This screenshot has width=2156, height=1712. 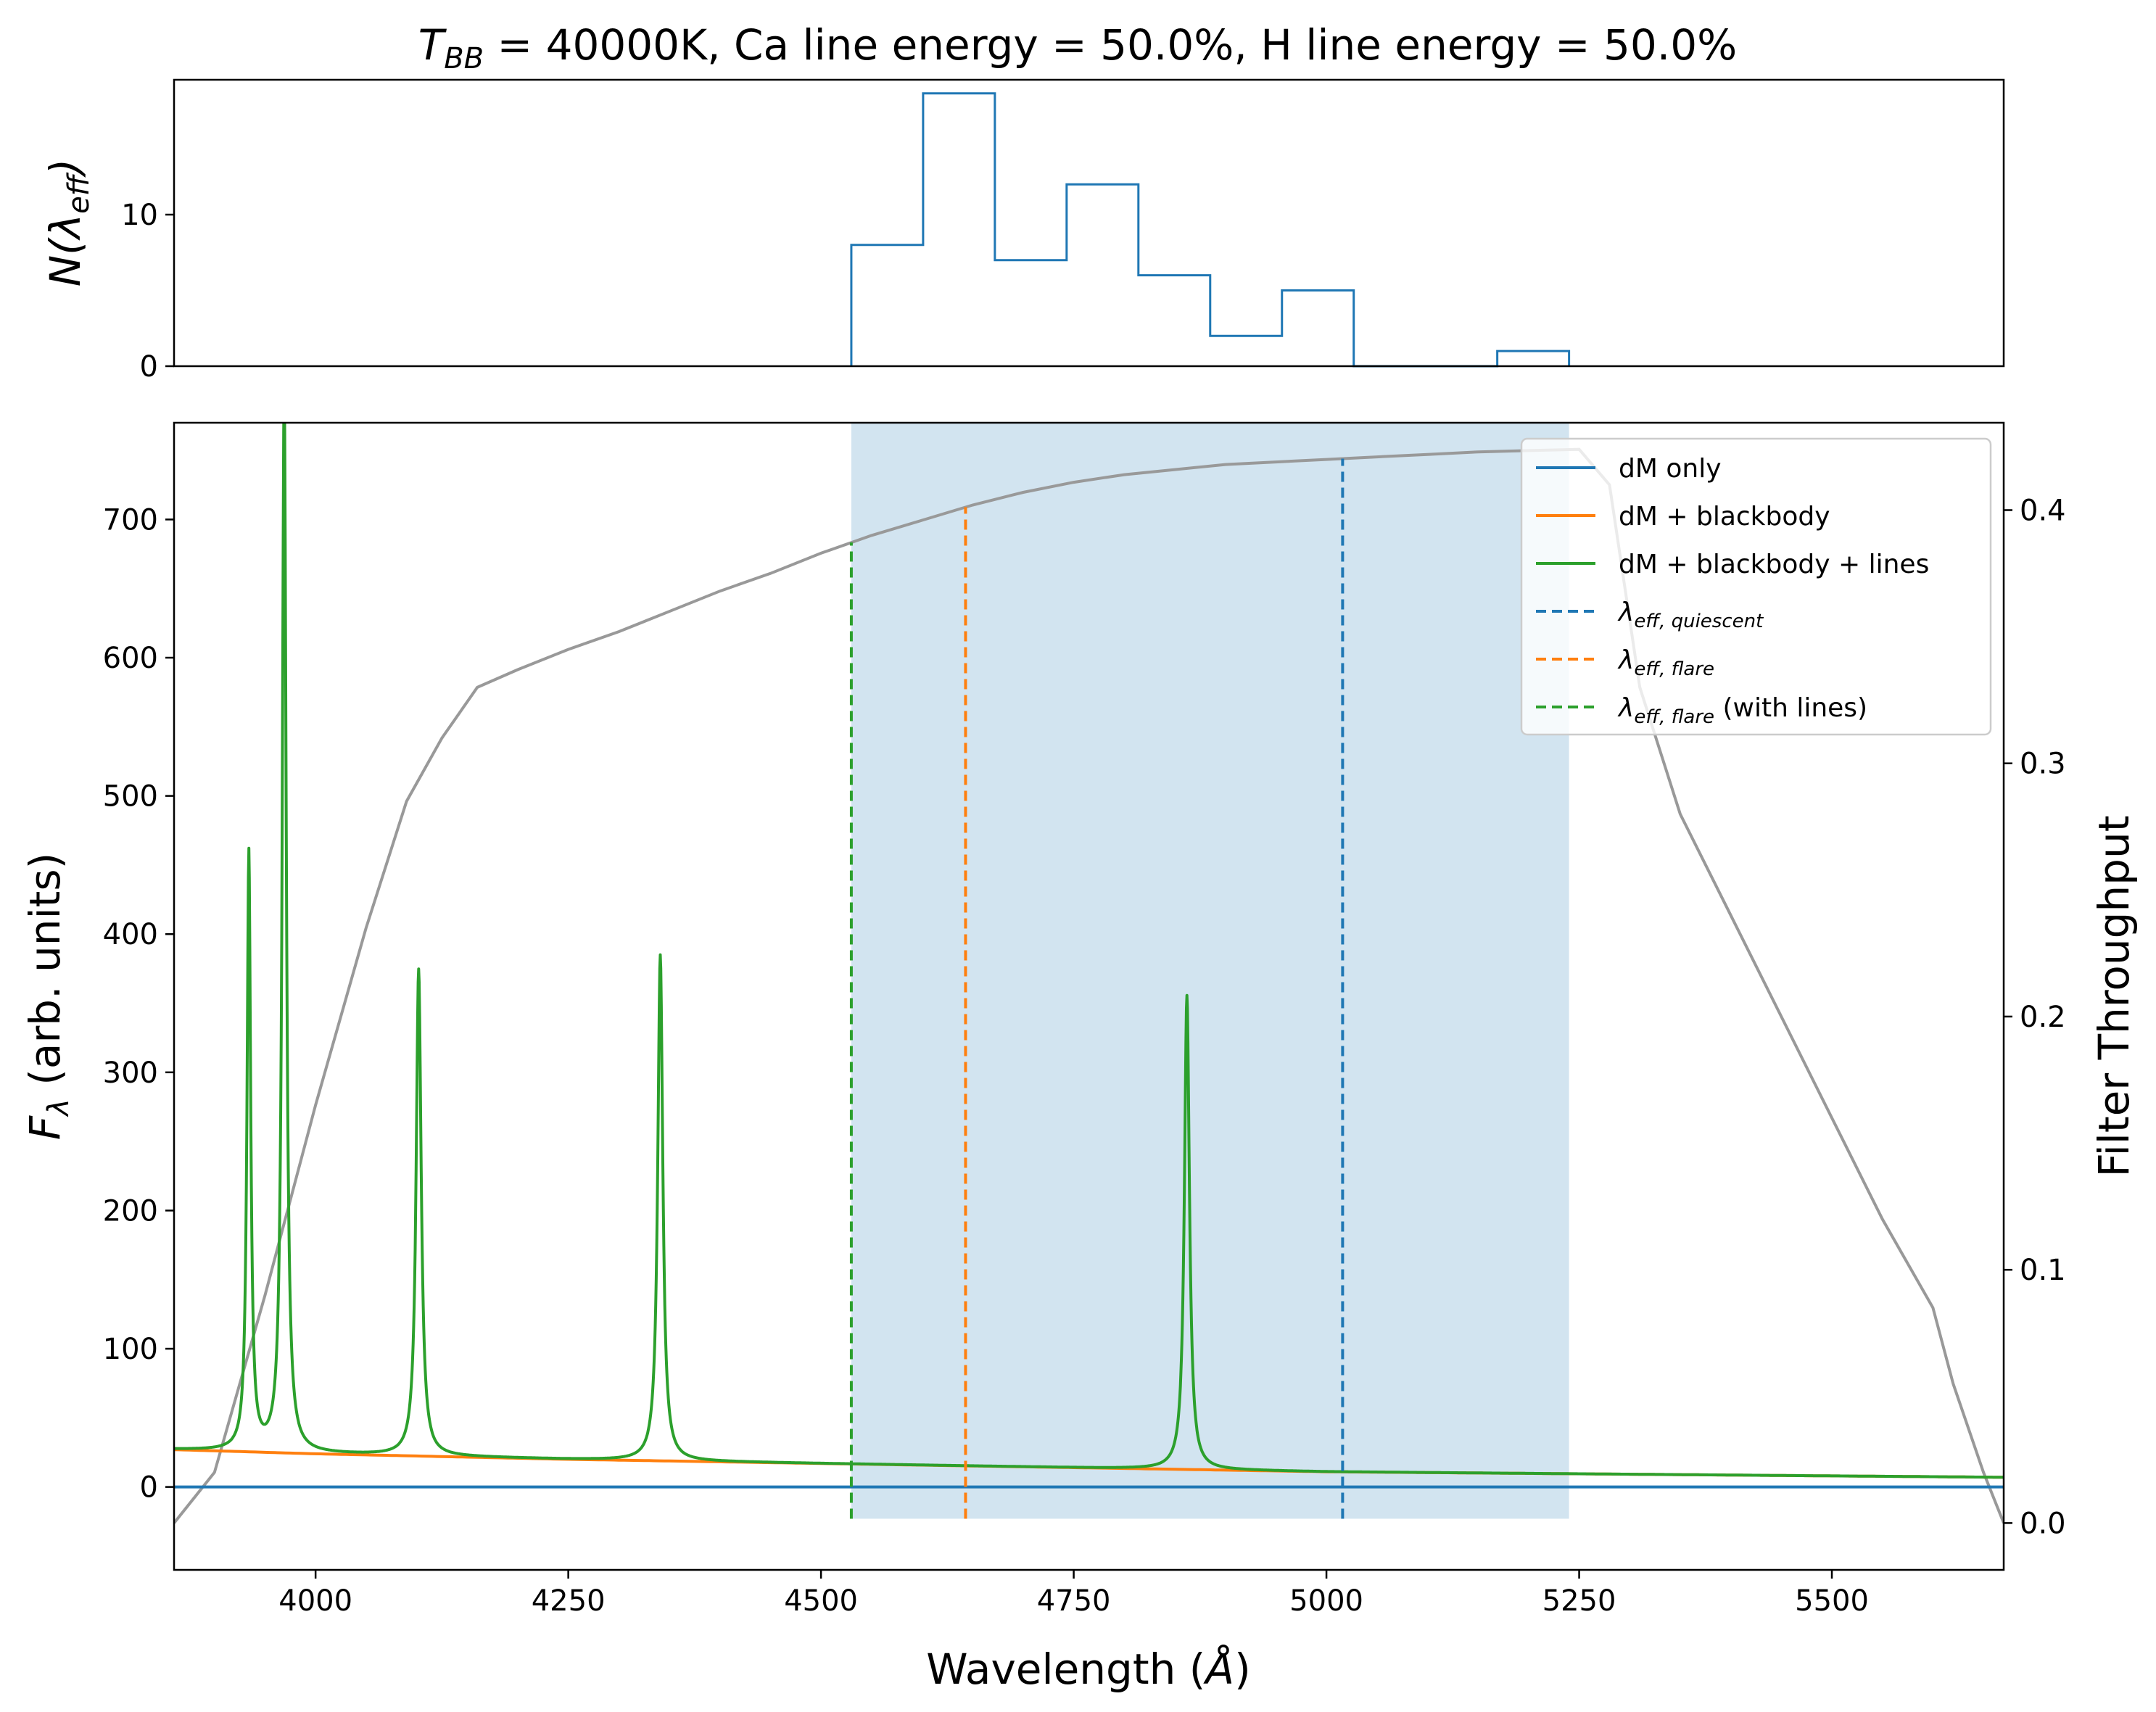 What do you see at coordinates (130, 1349) in the screenshot?
I see `y-tick-label: 100` at bounding box center [130, 1349].